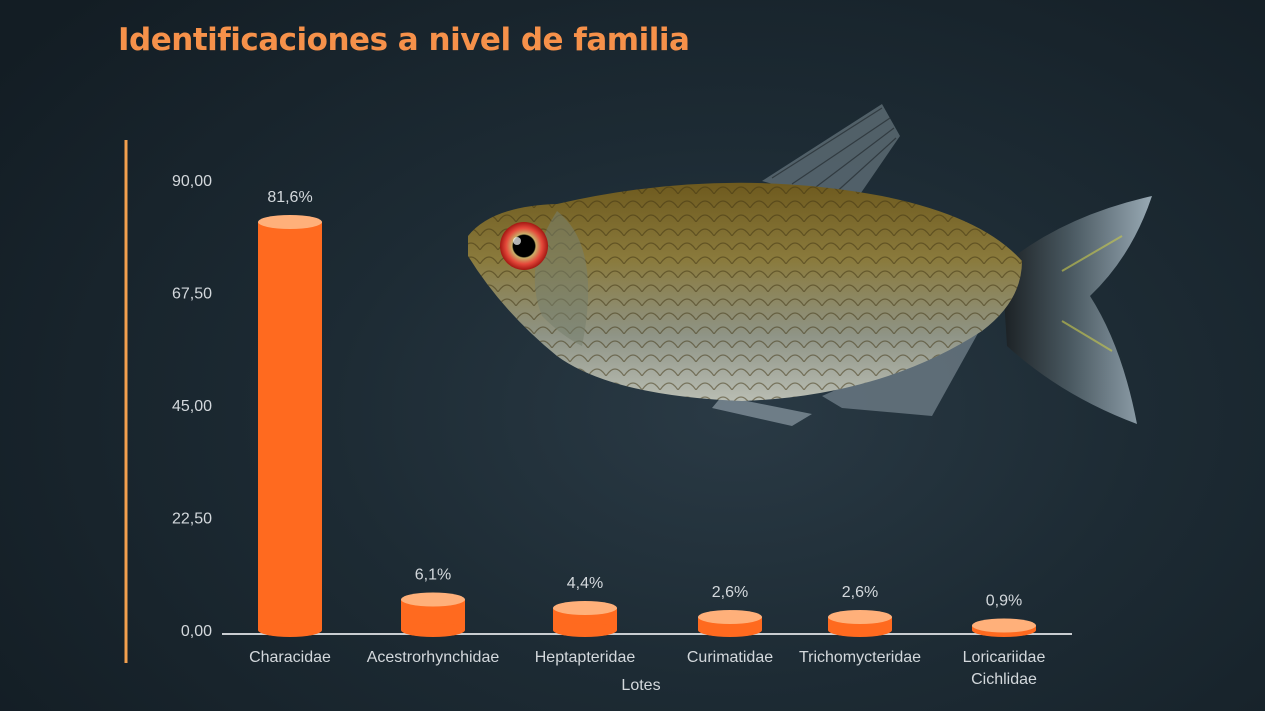 This screenshot has width=1265, height=711. Describe the element at coordinates (192, 181) in the screenshot. I see `y-tick-label: 90,00` at that location.